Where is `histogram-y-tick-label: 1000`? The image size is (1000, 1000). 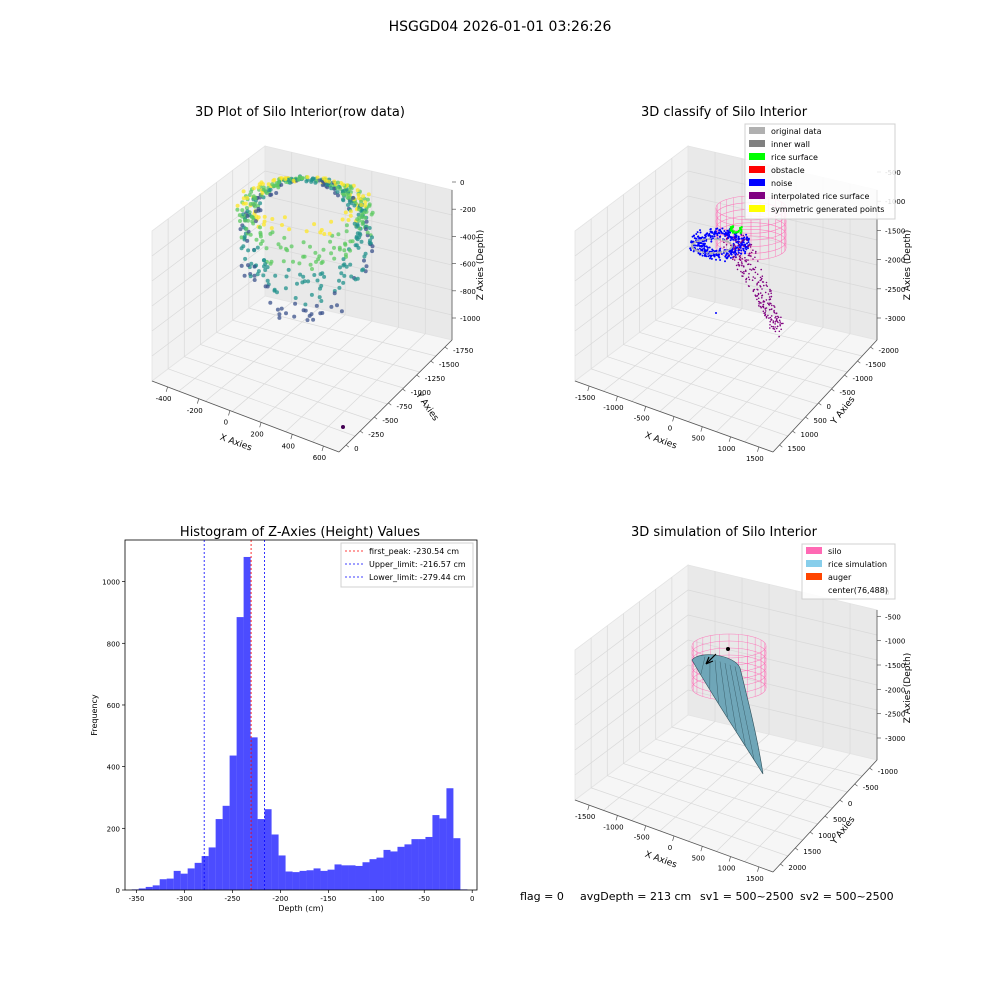
histogram-y-tick-label: 1000 is located at coordinates (111, 583).